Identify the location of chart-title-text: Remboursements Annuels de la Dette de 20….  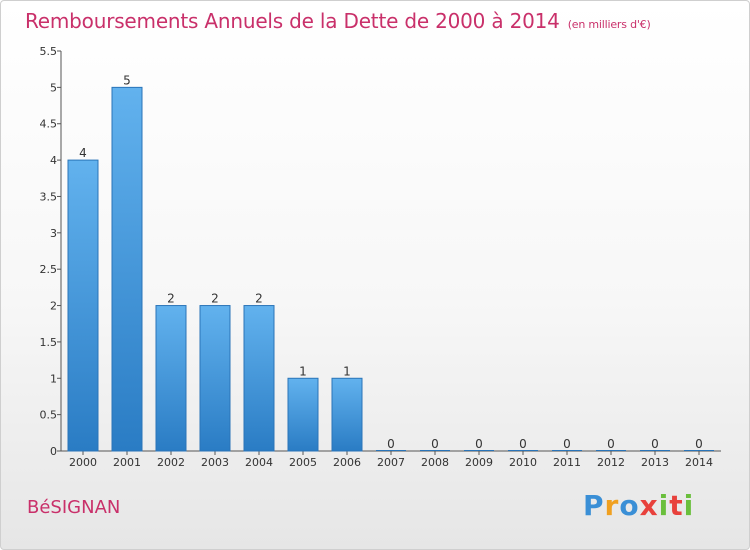
(292, 21).